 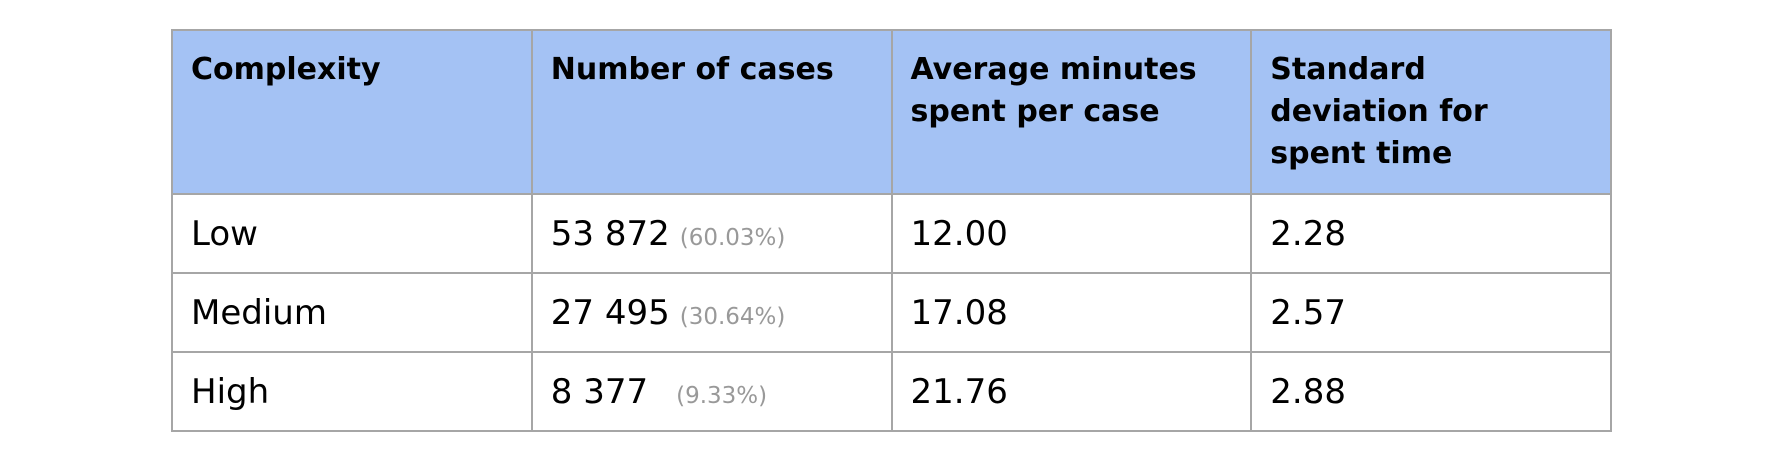 I want to click on average-minutes-cell: 17.08, so click(x=1071, y=312).